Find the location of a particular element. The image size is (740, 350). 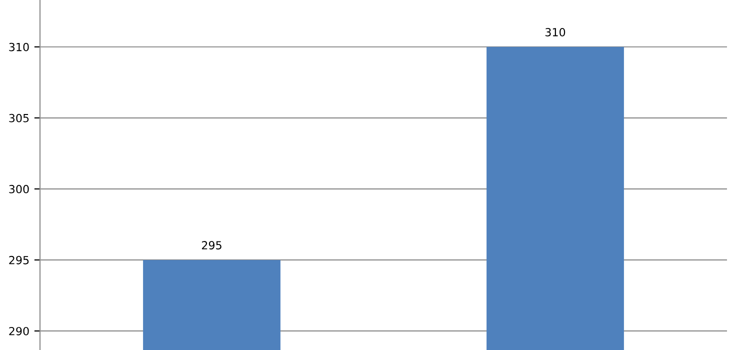

y-tick-label: 290 is located at coordinates (19, 331).